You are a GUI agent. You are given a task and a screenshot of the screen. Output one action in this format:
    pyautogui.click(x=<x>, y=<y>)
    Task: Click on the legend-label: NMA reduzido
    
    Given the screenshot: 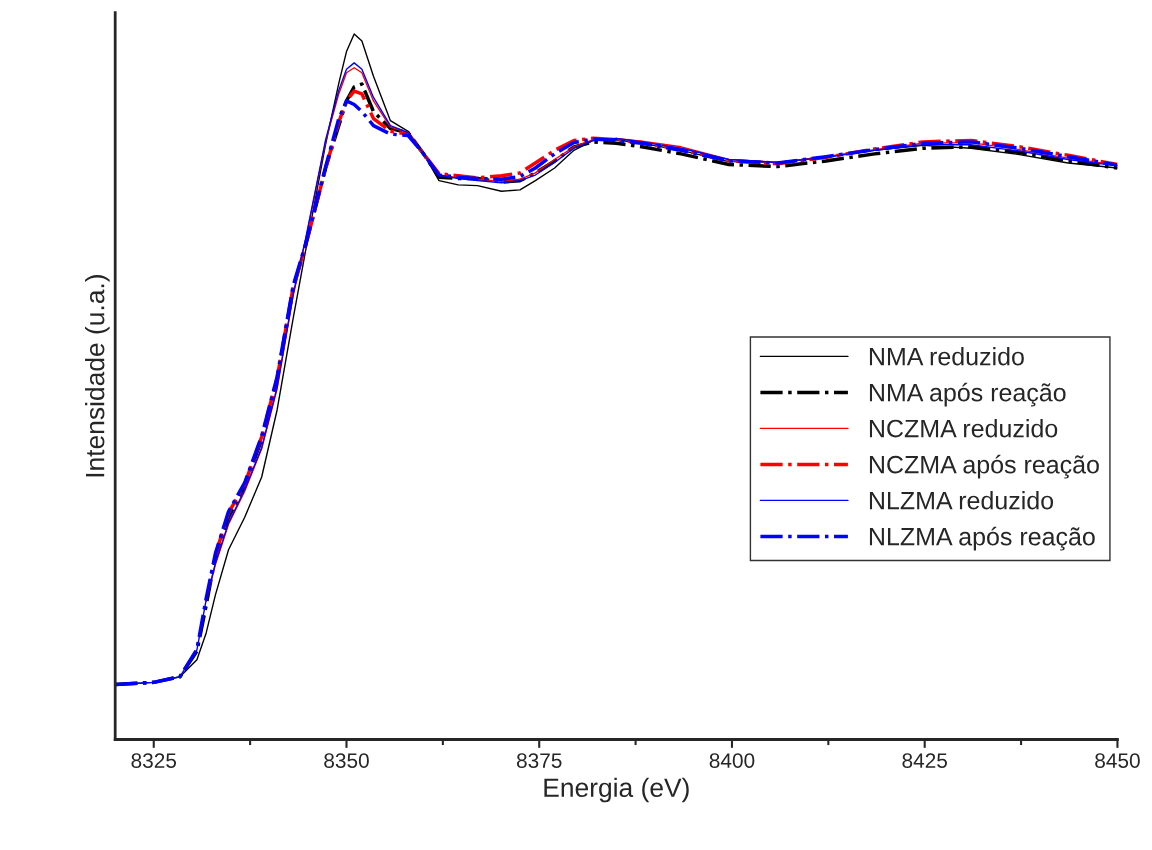 What is the action you would take?
    pyautogui.click(x=946, y=356)
    